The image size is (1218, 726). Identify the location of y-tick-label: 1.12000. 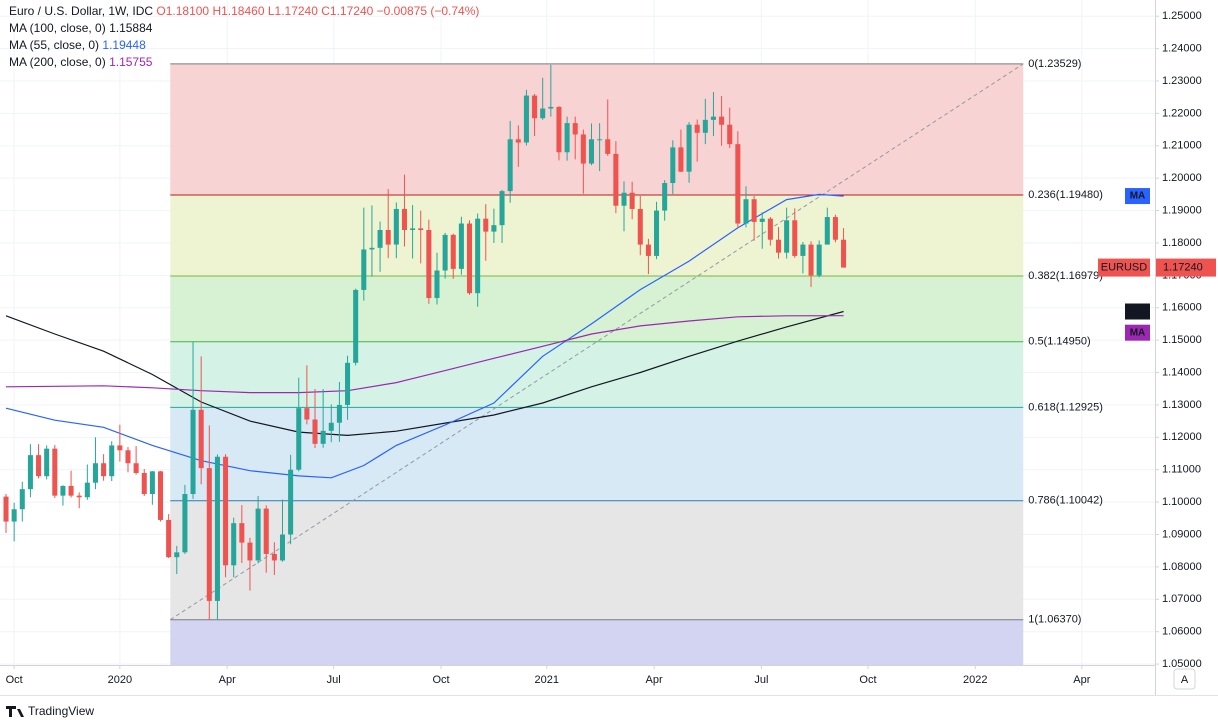
(1182, 437).